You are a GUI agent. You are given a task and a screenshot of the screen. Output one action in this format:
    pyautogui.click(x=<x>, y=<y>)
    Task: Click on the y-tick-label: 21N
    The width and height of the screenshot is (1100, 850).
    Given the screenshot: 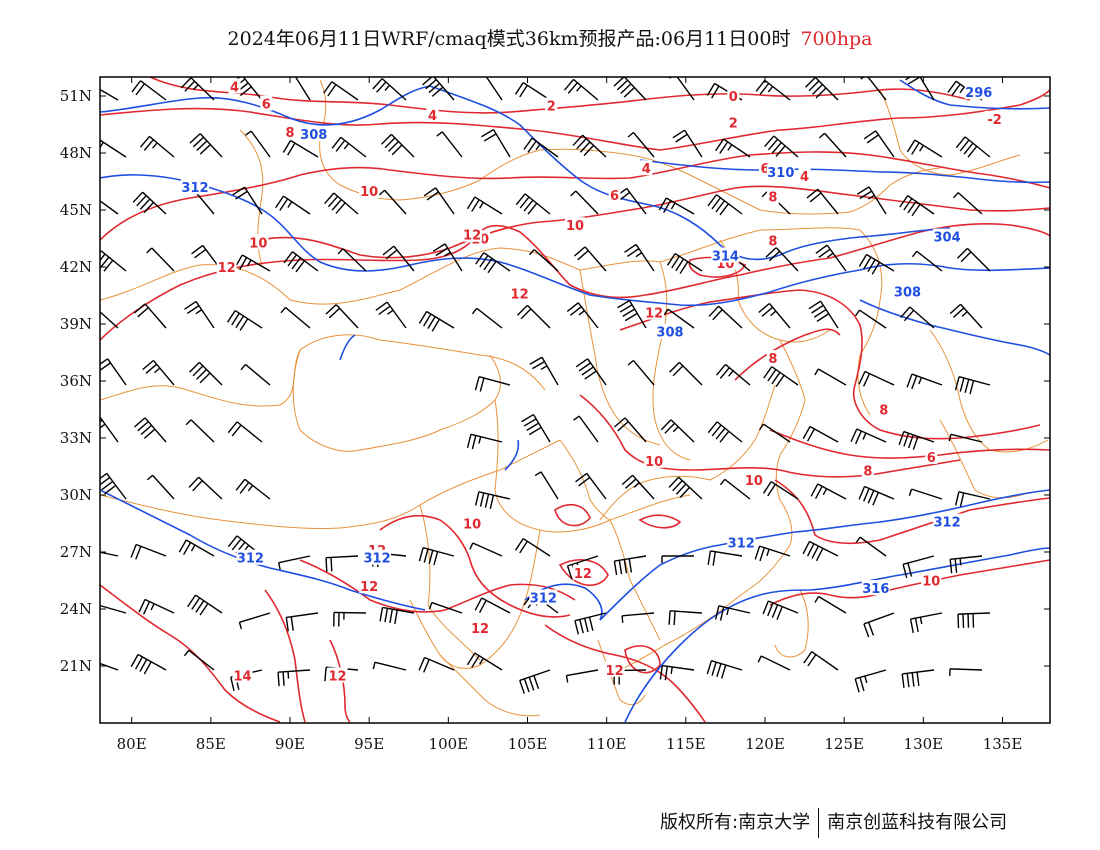 What is the action you would take?
    pyautogui.click(x=76, y=666)
    